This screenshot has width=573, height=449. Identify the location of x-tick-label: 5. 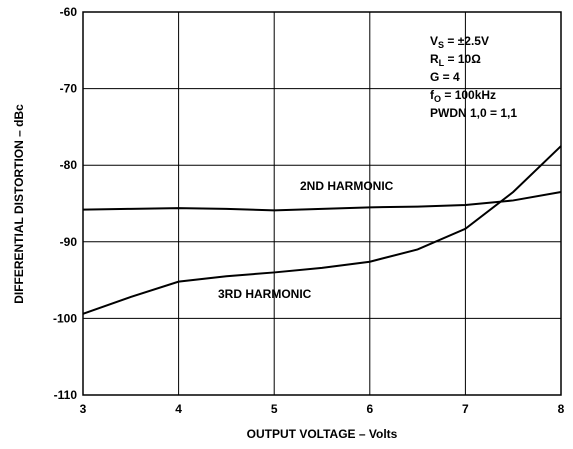
(274, 409).